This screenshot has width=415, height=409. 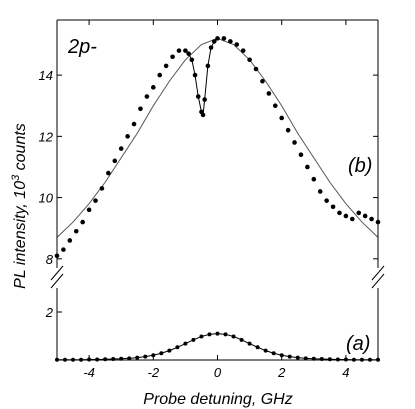 What do you see at coordinates (345, 372) in the screenshot?
I see `x-tick-label: 4` at bounding box center [345, 372].